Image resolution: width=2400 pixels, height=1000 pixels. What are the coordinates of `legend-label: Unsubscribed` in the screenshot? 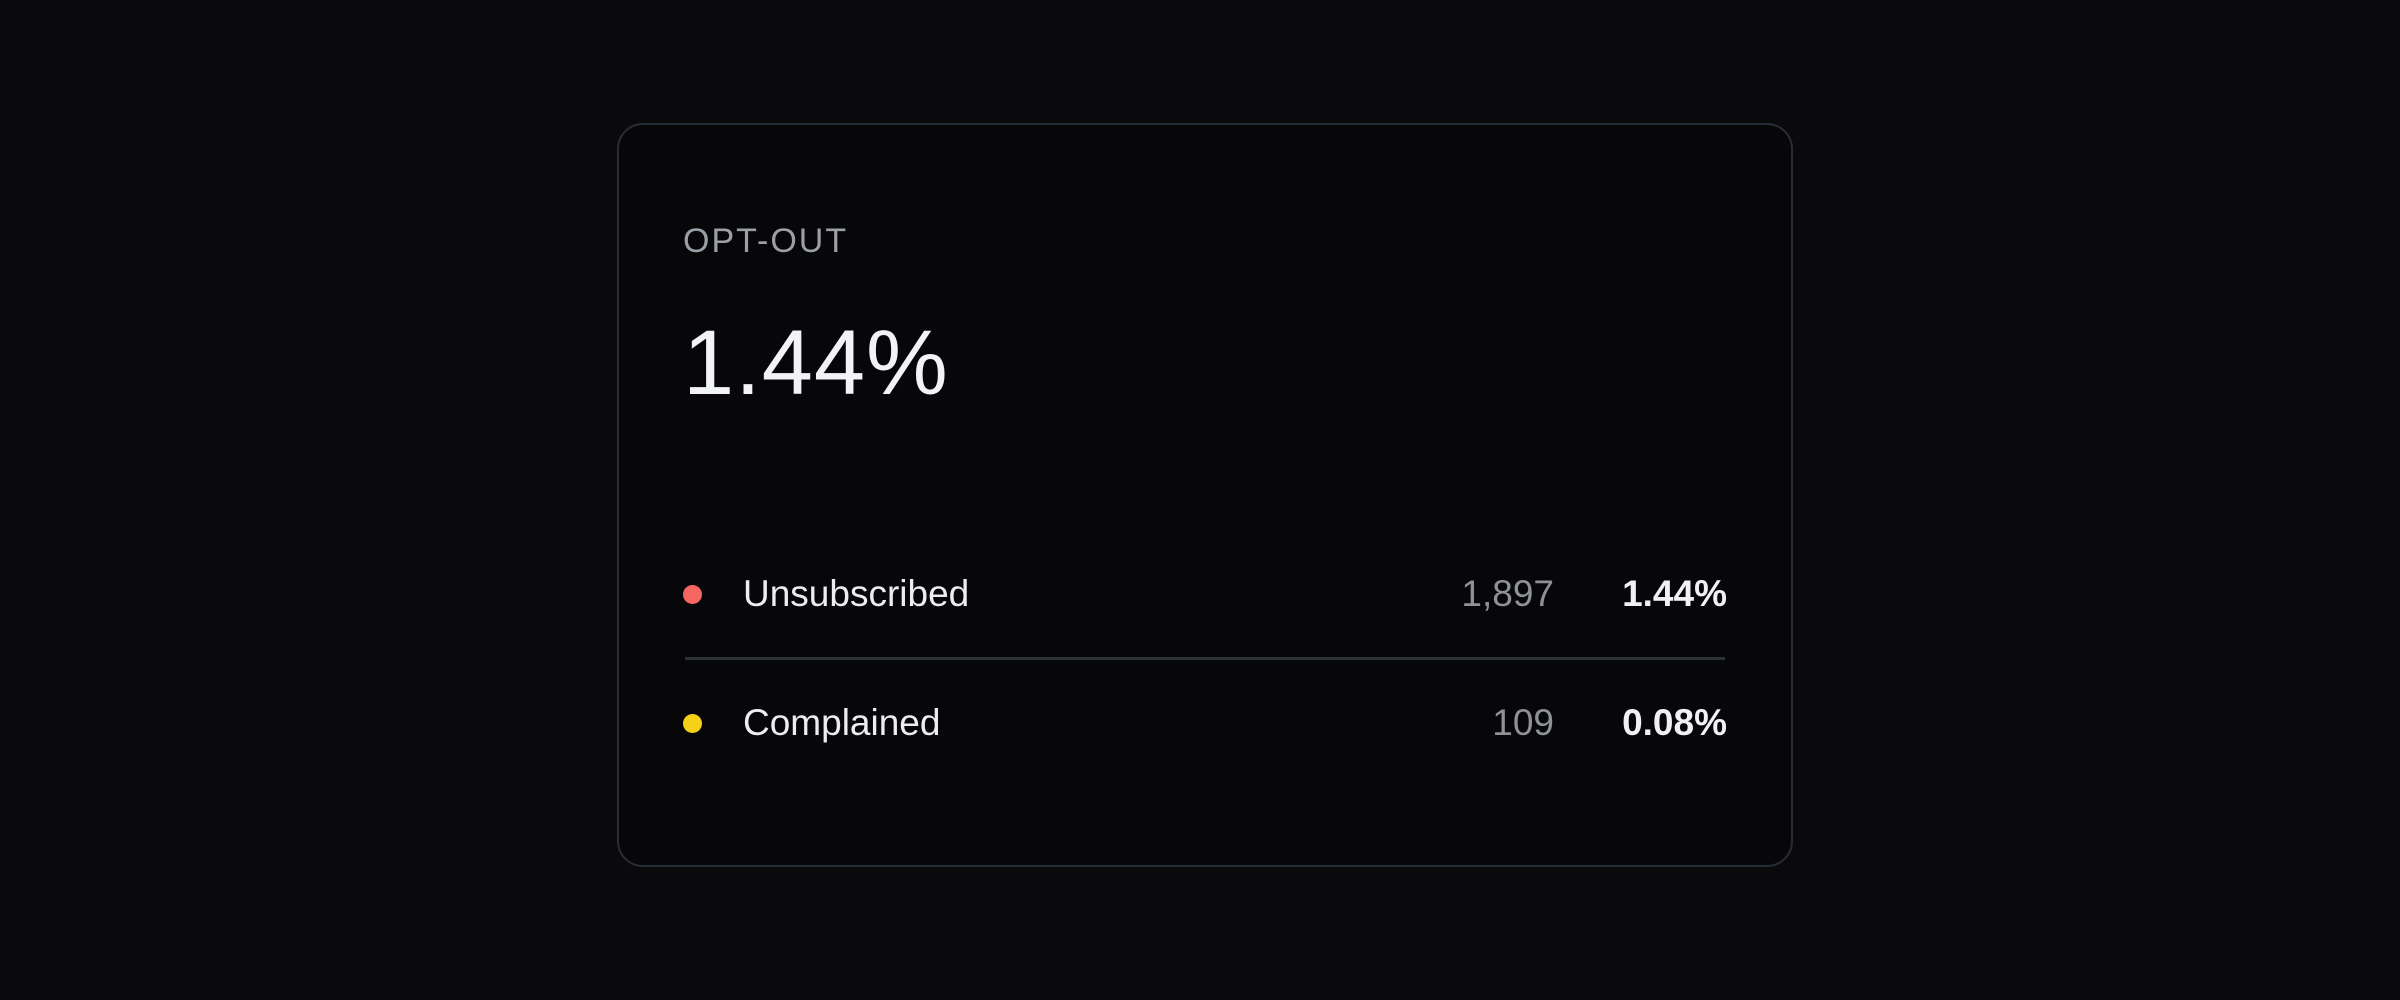 It's located at (856, 593).